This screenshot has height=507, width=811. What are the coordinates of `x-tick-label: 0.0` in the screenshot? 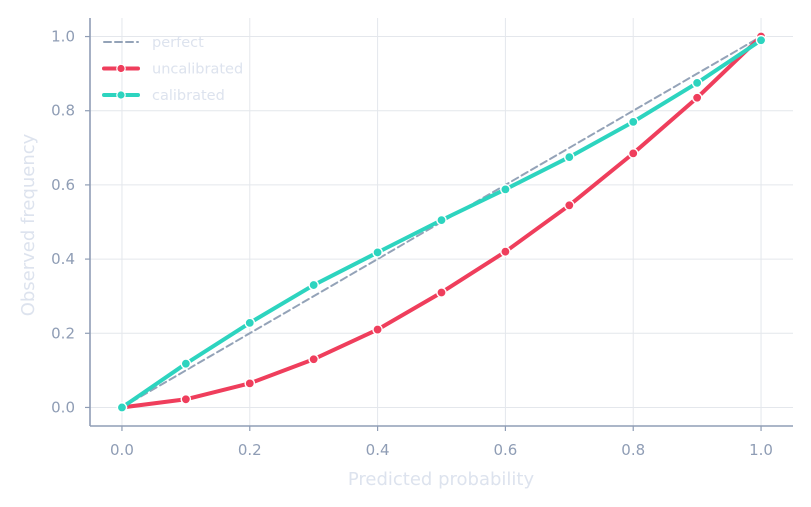 It's located at (122, 450).